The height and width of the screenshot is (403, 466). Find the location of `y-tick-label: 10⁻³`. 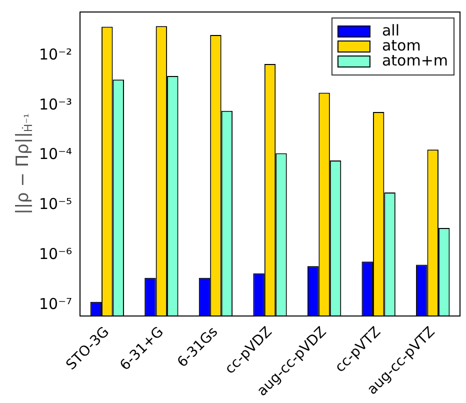

y-tick-label: 10⁻³ is located at coordinates (55, 104).